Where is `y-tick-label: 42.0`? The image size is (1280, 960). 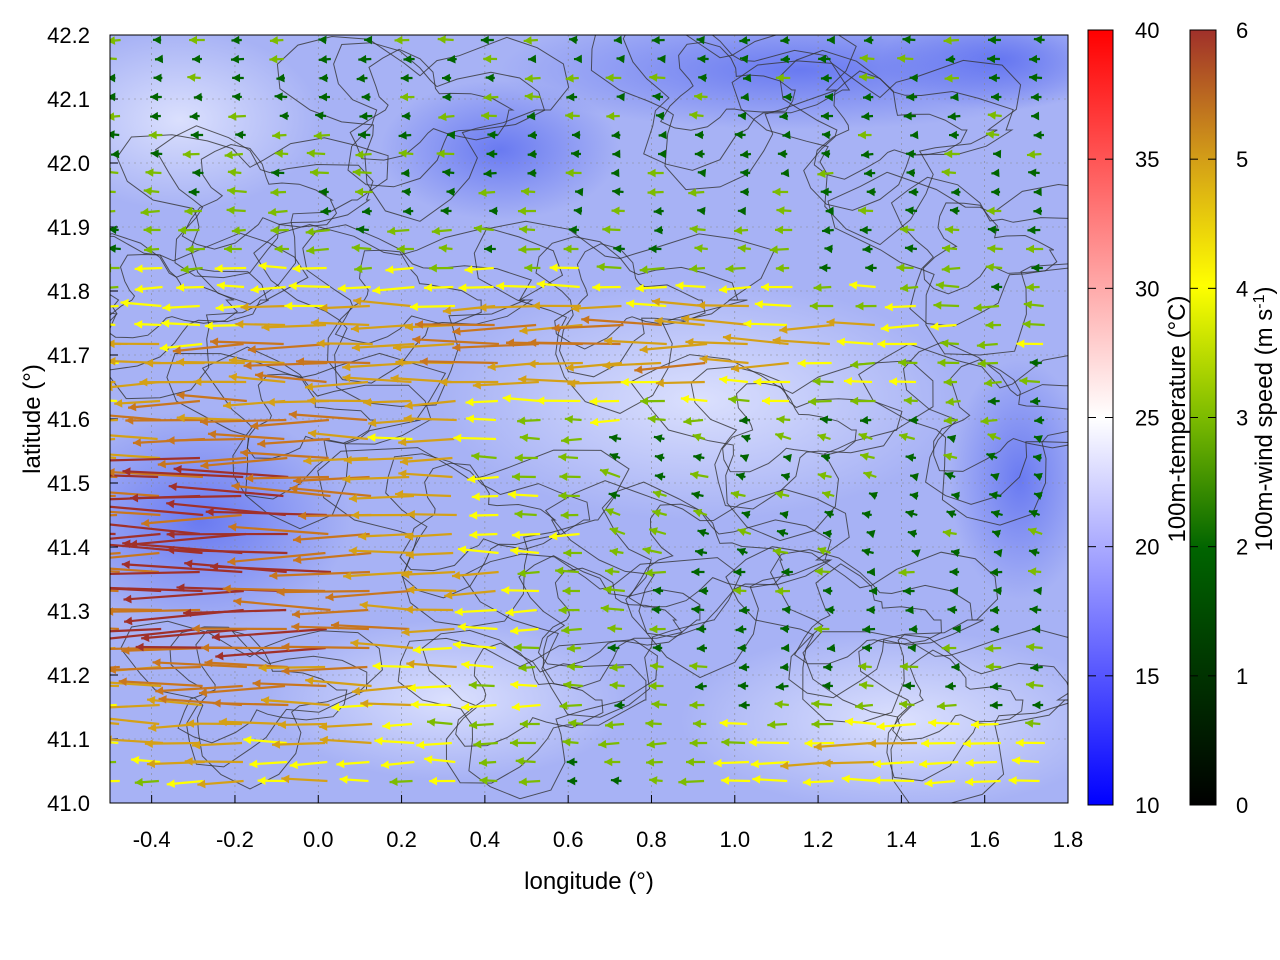
y-tick-label: 42.0 is located at coordinates (68, 163).